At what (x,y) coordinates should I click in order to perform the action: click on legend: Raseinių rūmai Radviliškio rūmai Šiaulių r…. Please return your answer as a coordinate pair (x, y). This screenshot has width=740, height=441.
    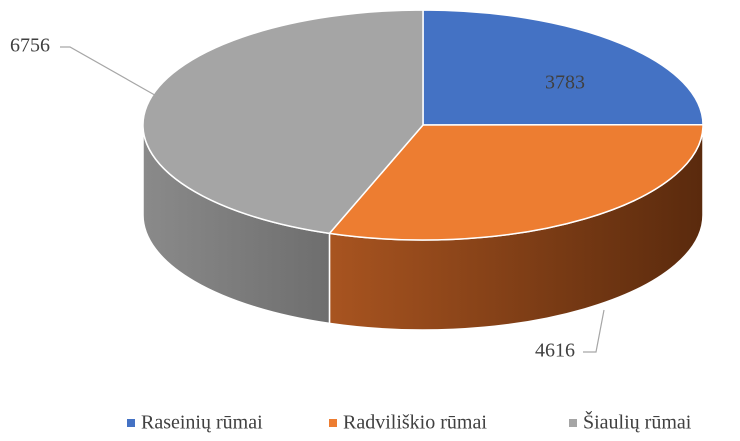
    Looking at the image, I should click on (409, 422).